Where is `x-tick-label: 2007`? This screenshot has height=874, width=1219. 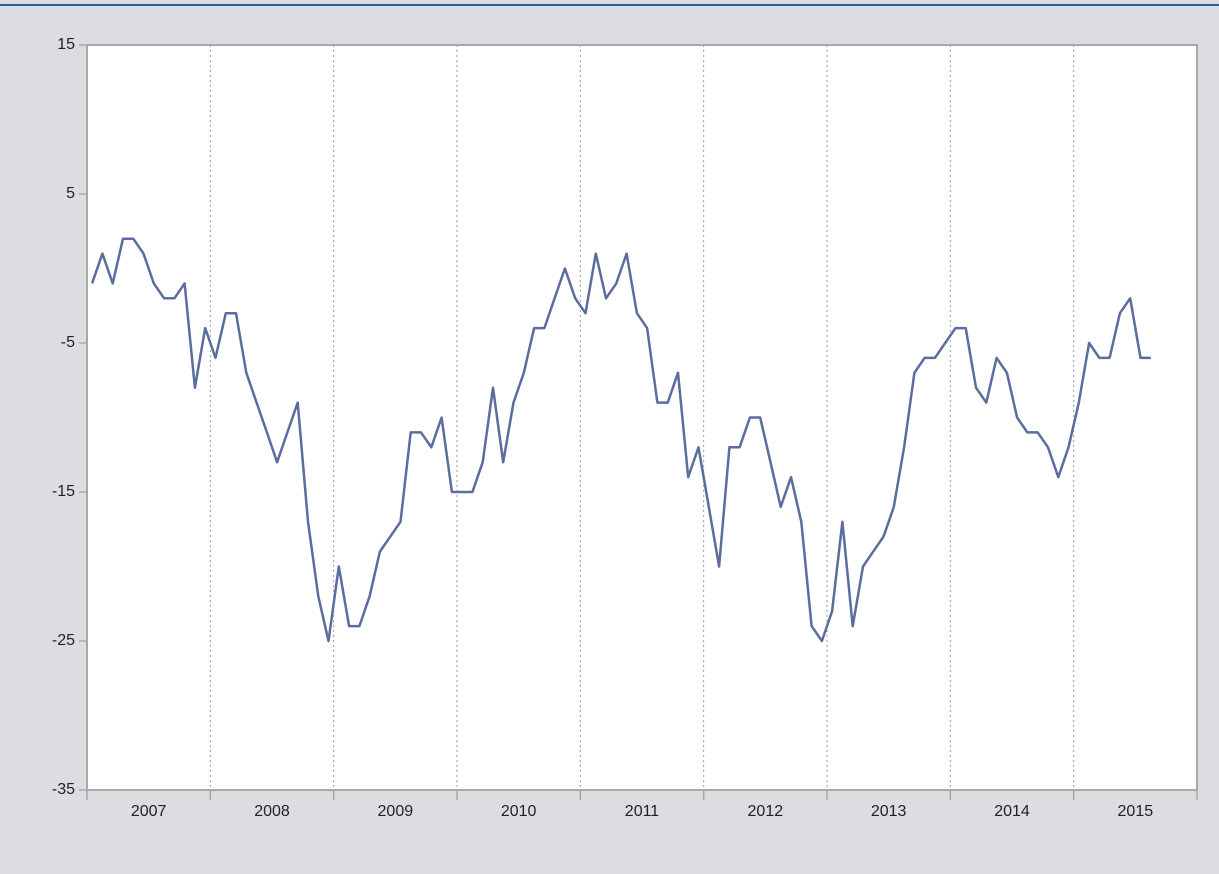
x-tick-label: 2007 is located at coordinates (149, 811).